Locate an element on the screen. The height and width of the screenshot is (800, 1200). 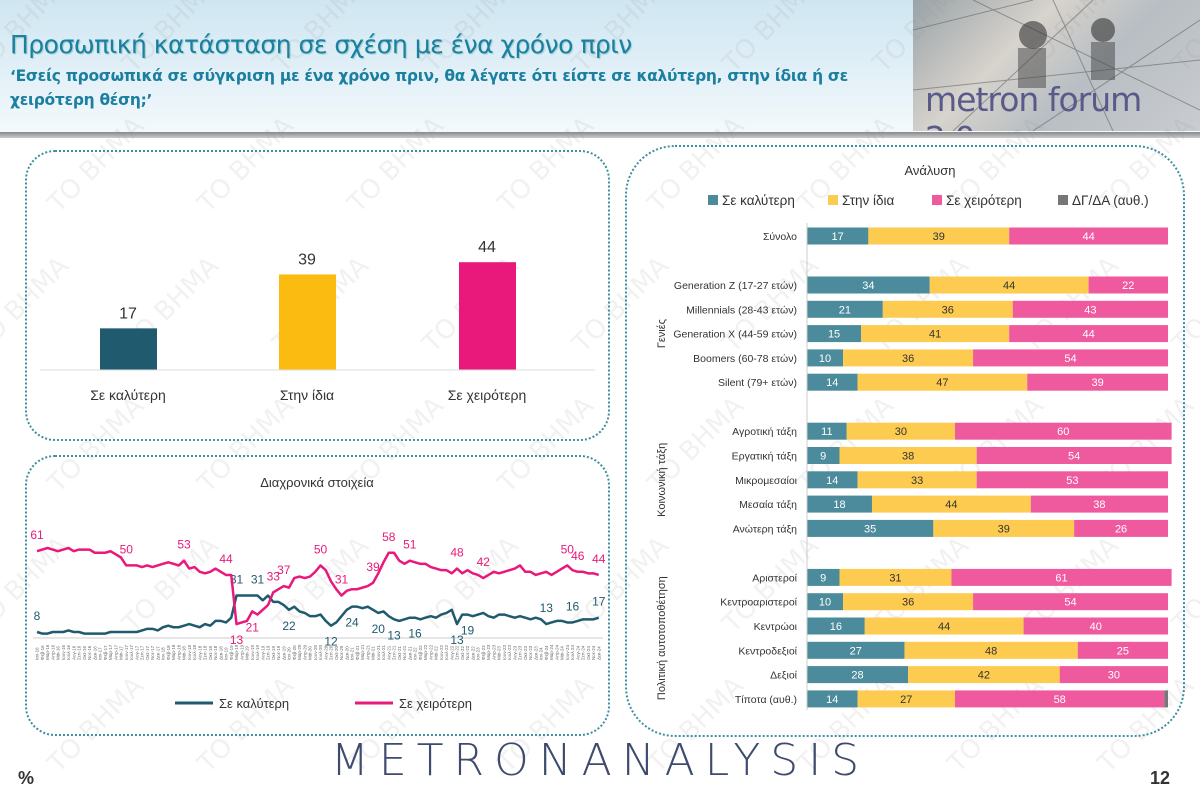
x-tick-label: Νοε-23 is located at coordinates (530, 652).